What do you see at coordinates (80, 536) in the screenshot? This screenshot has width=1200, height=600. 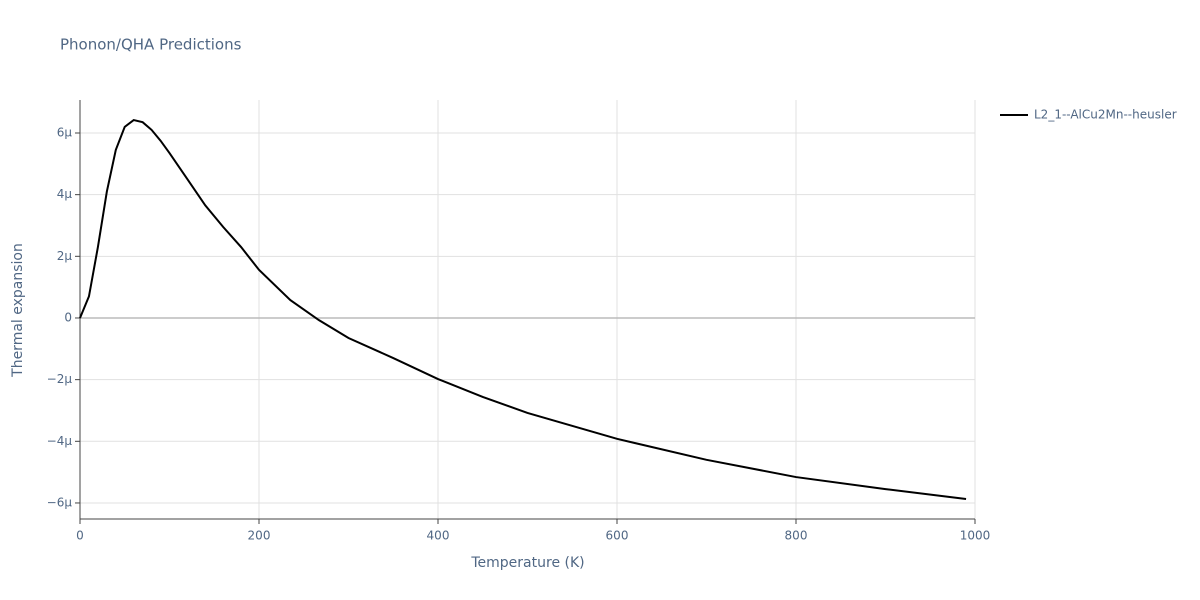 I see `x-tick-label: 0` at bounding box center [80, 536].